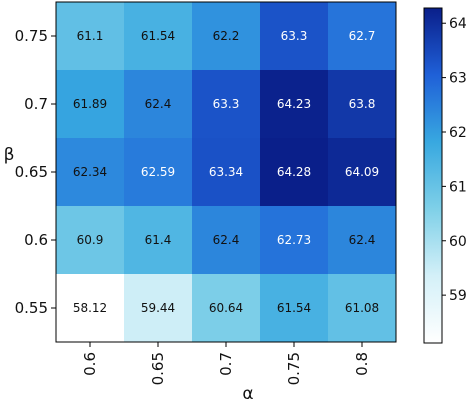 The image size is (474, 405). I want to click on y-tick-label: 0.6, so click(36, 240).